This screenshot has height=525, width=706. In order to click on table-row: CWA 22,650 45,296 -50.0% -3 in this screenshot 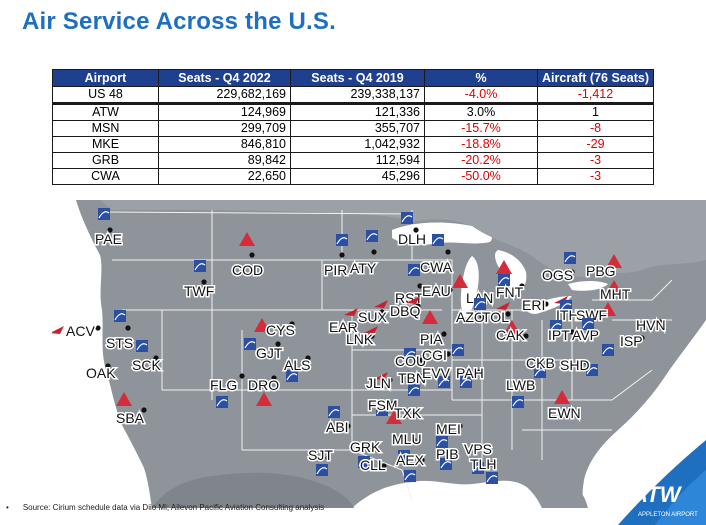, I will do `click(353, 176)`.